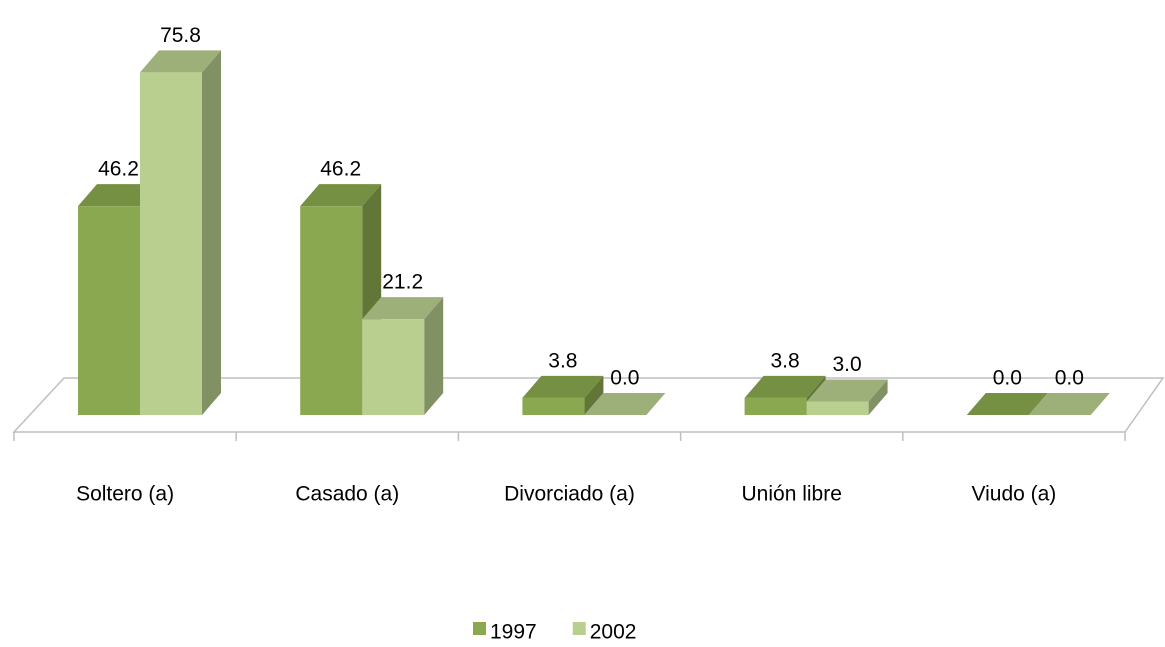 This screenshot has width=1165, height=647. Describe the element at coordinates (347, 494) in the screenshot. I see `x-tick-label: Casado (a)` at that location.